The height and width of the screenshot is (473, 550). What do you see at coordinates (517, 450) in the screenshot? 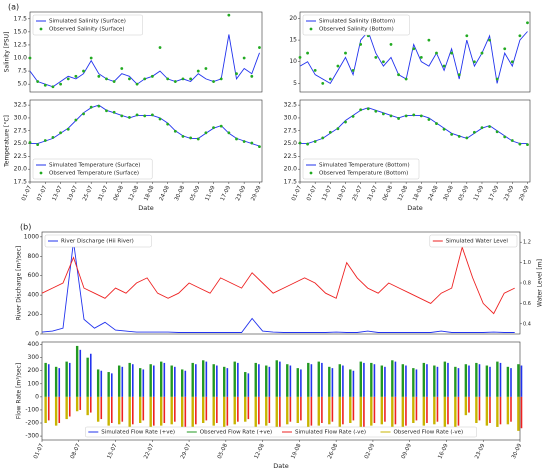
I see `x-tick-label: 30-09` at bounding box center [517, 450].